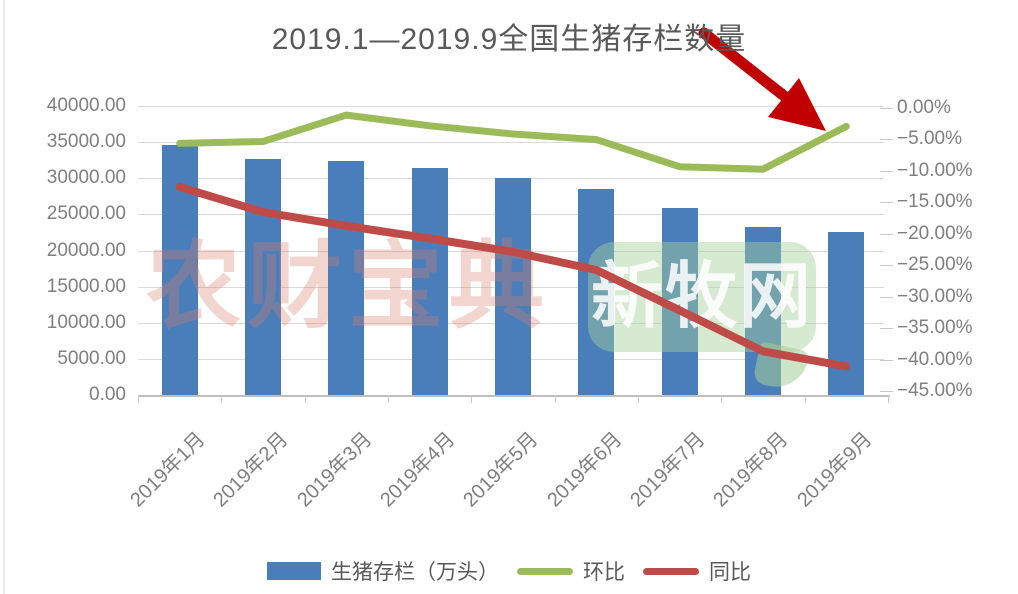 The image size is (1018, 594). Describe the element at coordinates (86, 105) in the screenshot. I see `y-axis-tick-label: 40000.00` at that location.